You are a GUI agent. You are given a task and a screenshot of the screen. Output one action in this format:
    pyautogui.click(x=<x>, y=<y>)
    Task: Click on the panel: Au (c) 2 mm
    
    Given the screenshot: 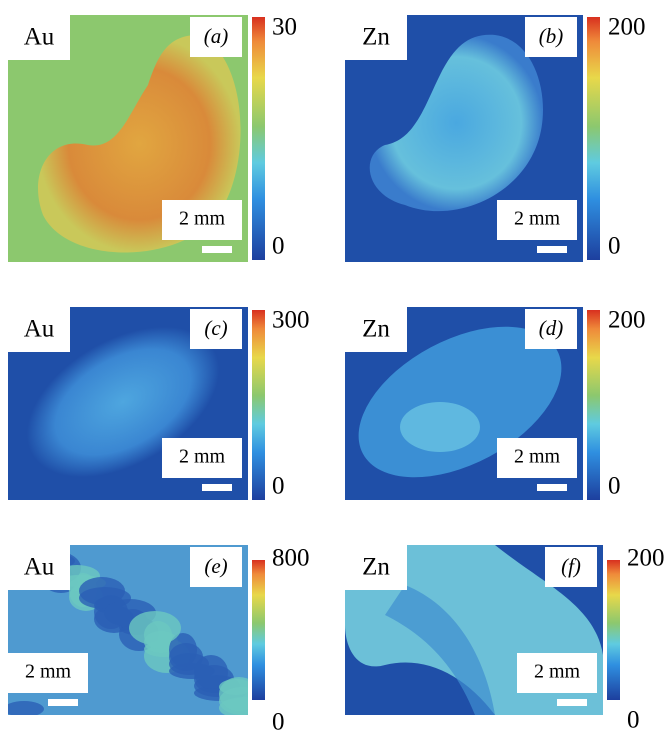 What is the action you would take?
    pyautogui.click(x=128, y=403)
    